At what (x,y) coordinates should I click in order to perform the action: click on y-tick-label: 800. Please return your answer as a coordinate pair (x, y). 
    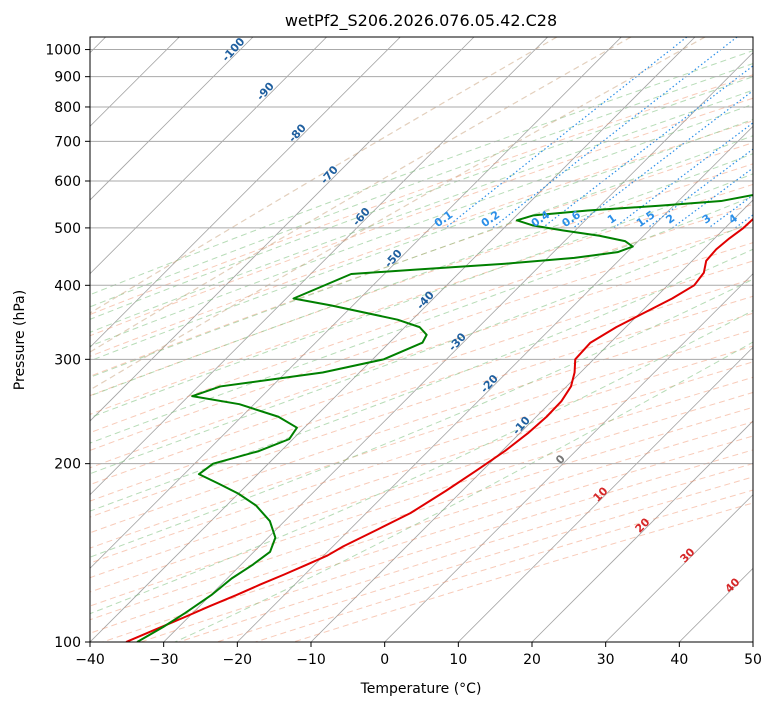
    Looking at the image, I should click on (67, 108).